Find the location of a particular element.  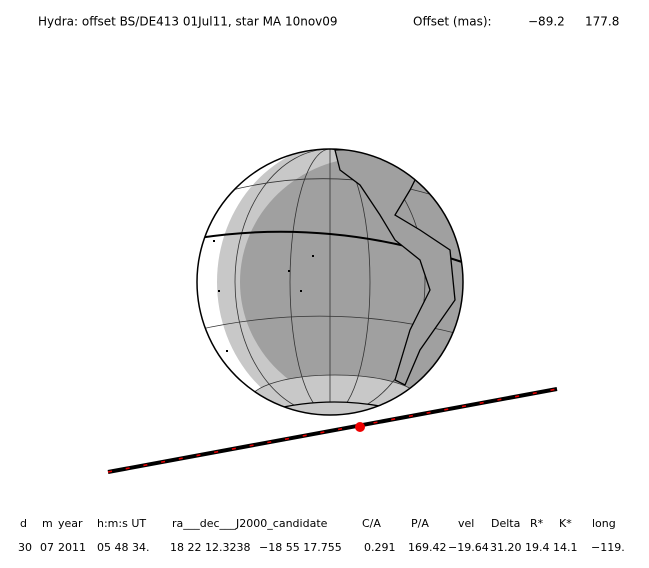

table-cell: 31.20 is located at coordinates (506, 547).